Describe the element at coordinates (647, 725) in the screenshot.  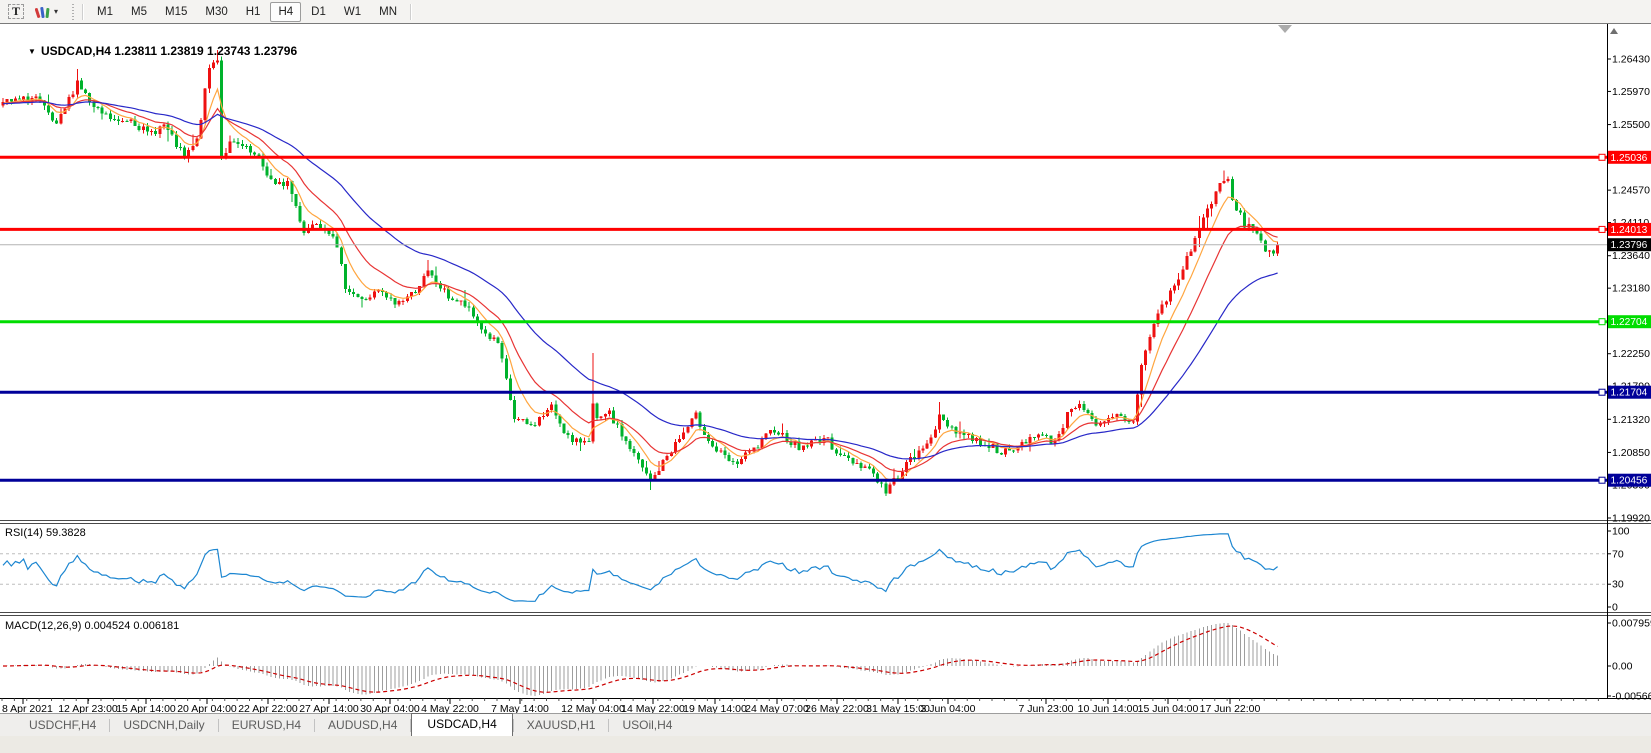
I see `tab-usoil-h4: USOil,H4` at that location.